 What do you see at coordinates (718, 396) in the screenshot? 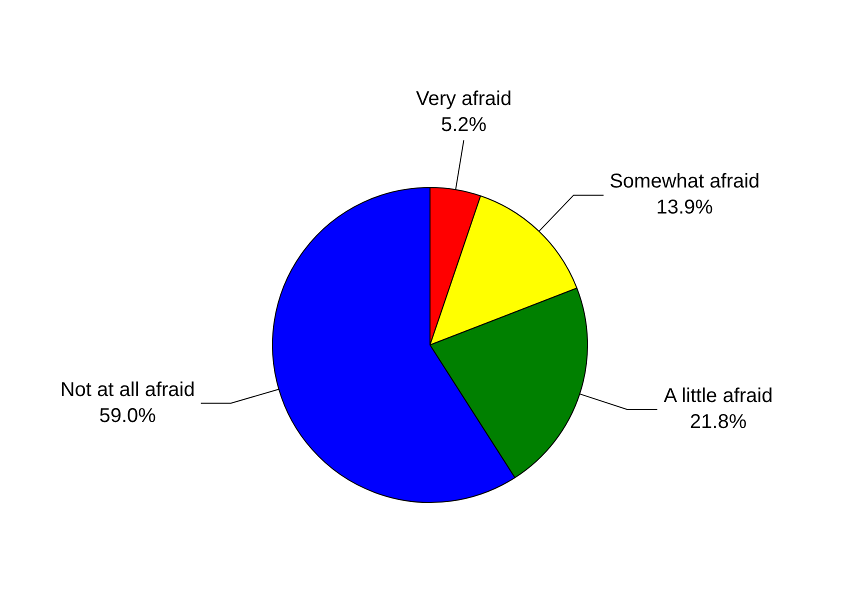
I see `slice-label: A little afraid` at bounding box center [718, 396].